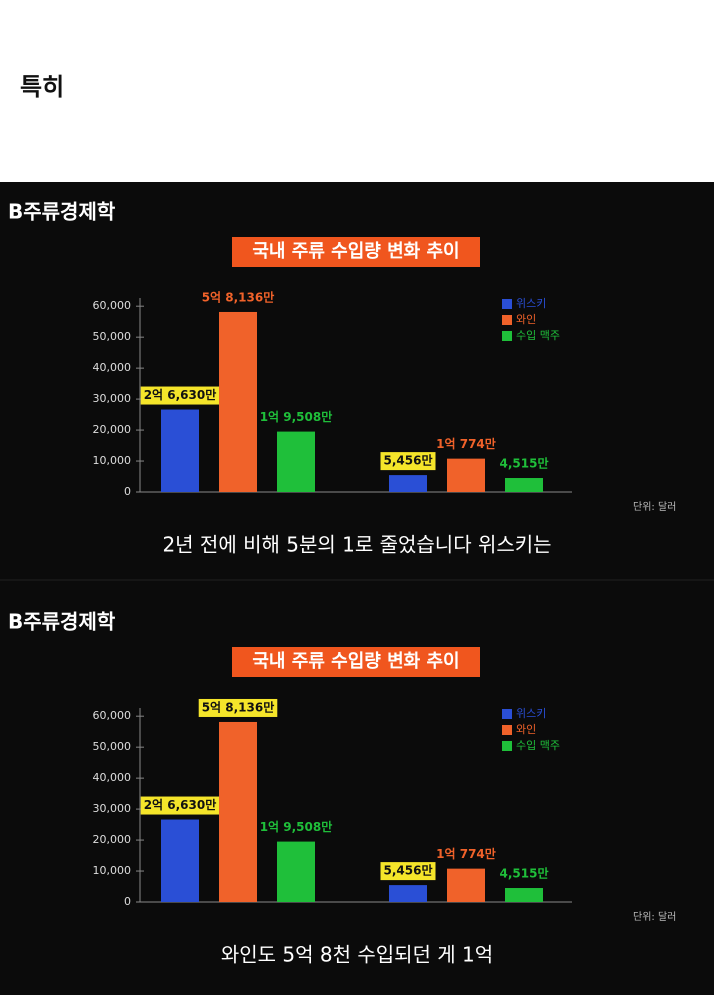 Image resolution: width=714 pixels, height=995 pixels. Describe the element at coordinates (356, 545) in the screenshot. I see `caption: 2년 전에 비해 5분의 1로 줄었습니다 위스키는` at that location.